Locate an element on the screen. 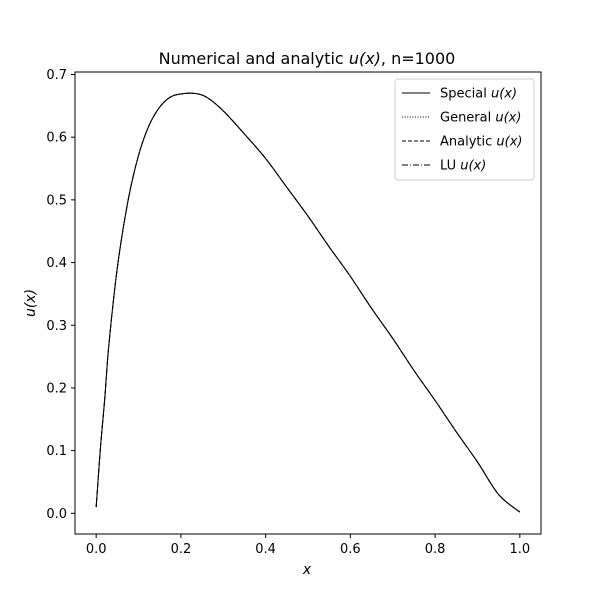 This screenshot has width=600, height=600. legend-label-prefix: Analytic is located at coordinates (468, 142).